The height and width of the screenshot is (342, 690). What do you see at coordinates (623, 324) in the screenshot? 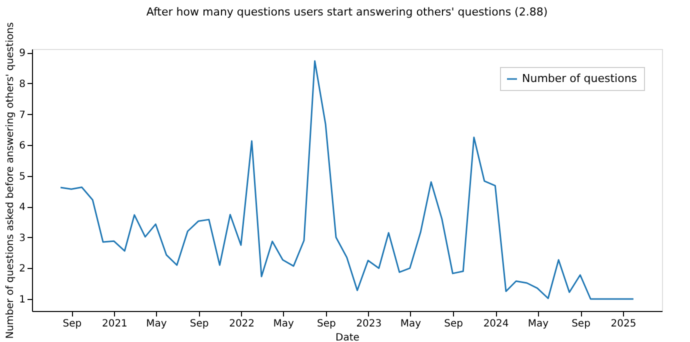
I see `x-tick-label: 2025` at bounding box center [623, 324].